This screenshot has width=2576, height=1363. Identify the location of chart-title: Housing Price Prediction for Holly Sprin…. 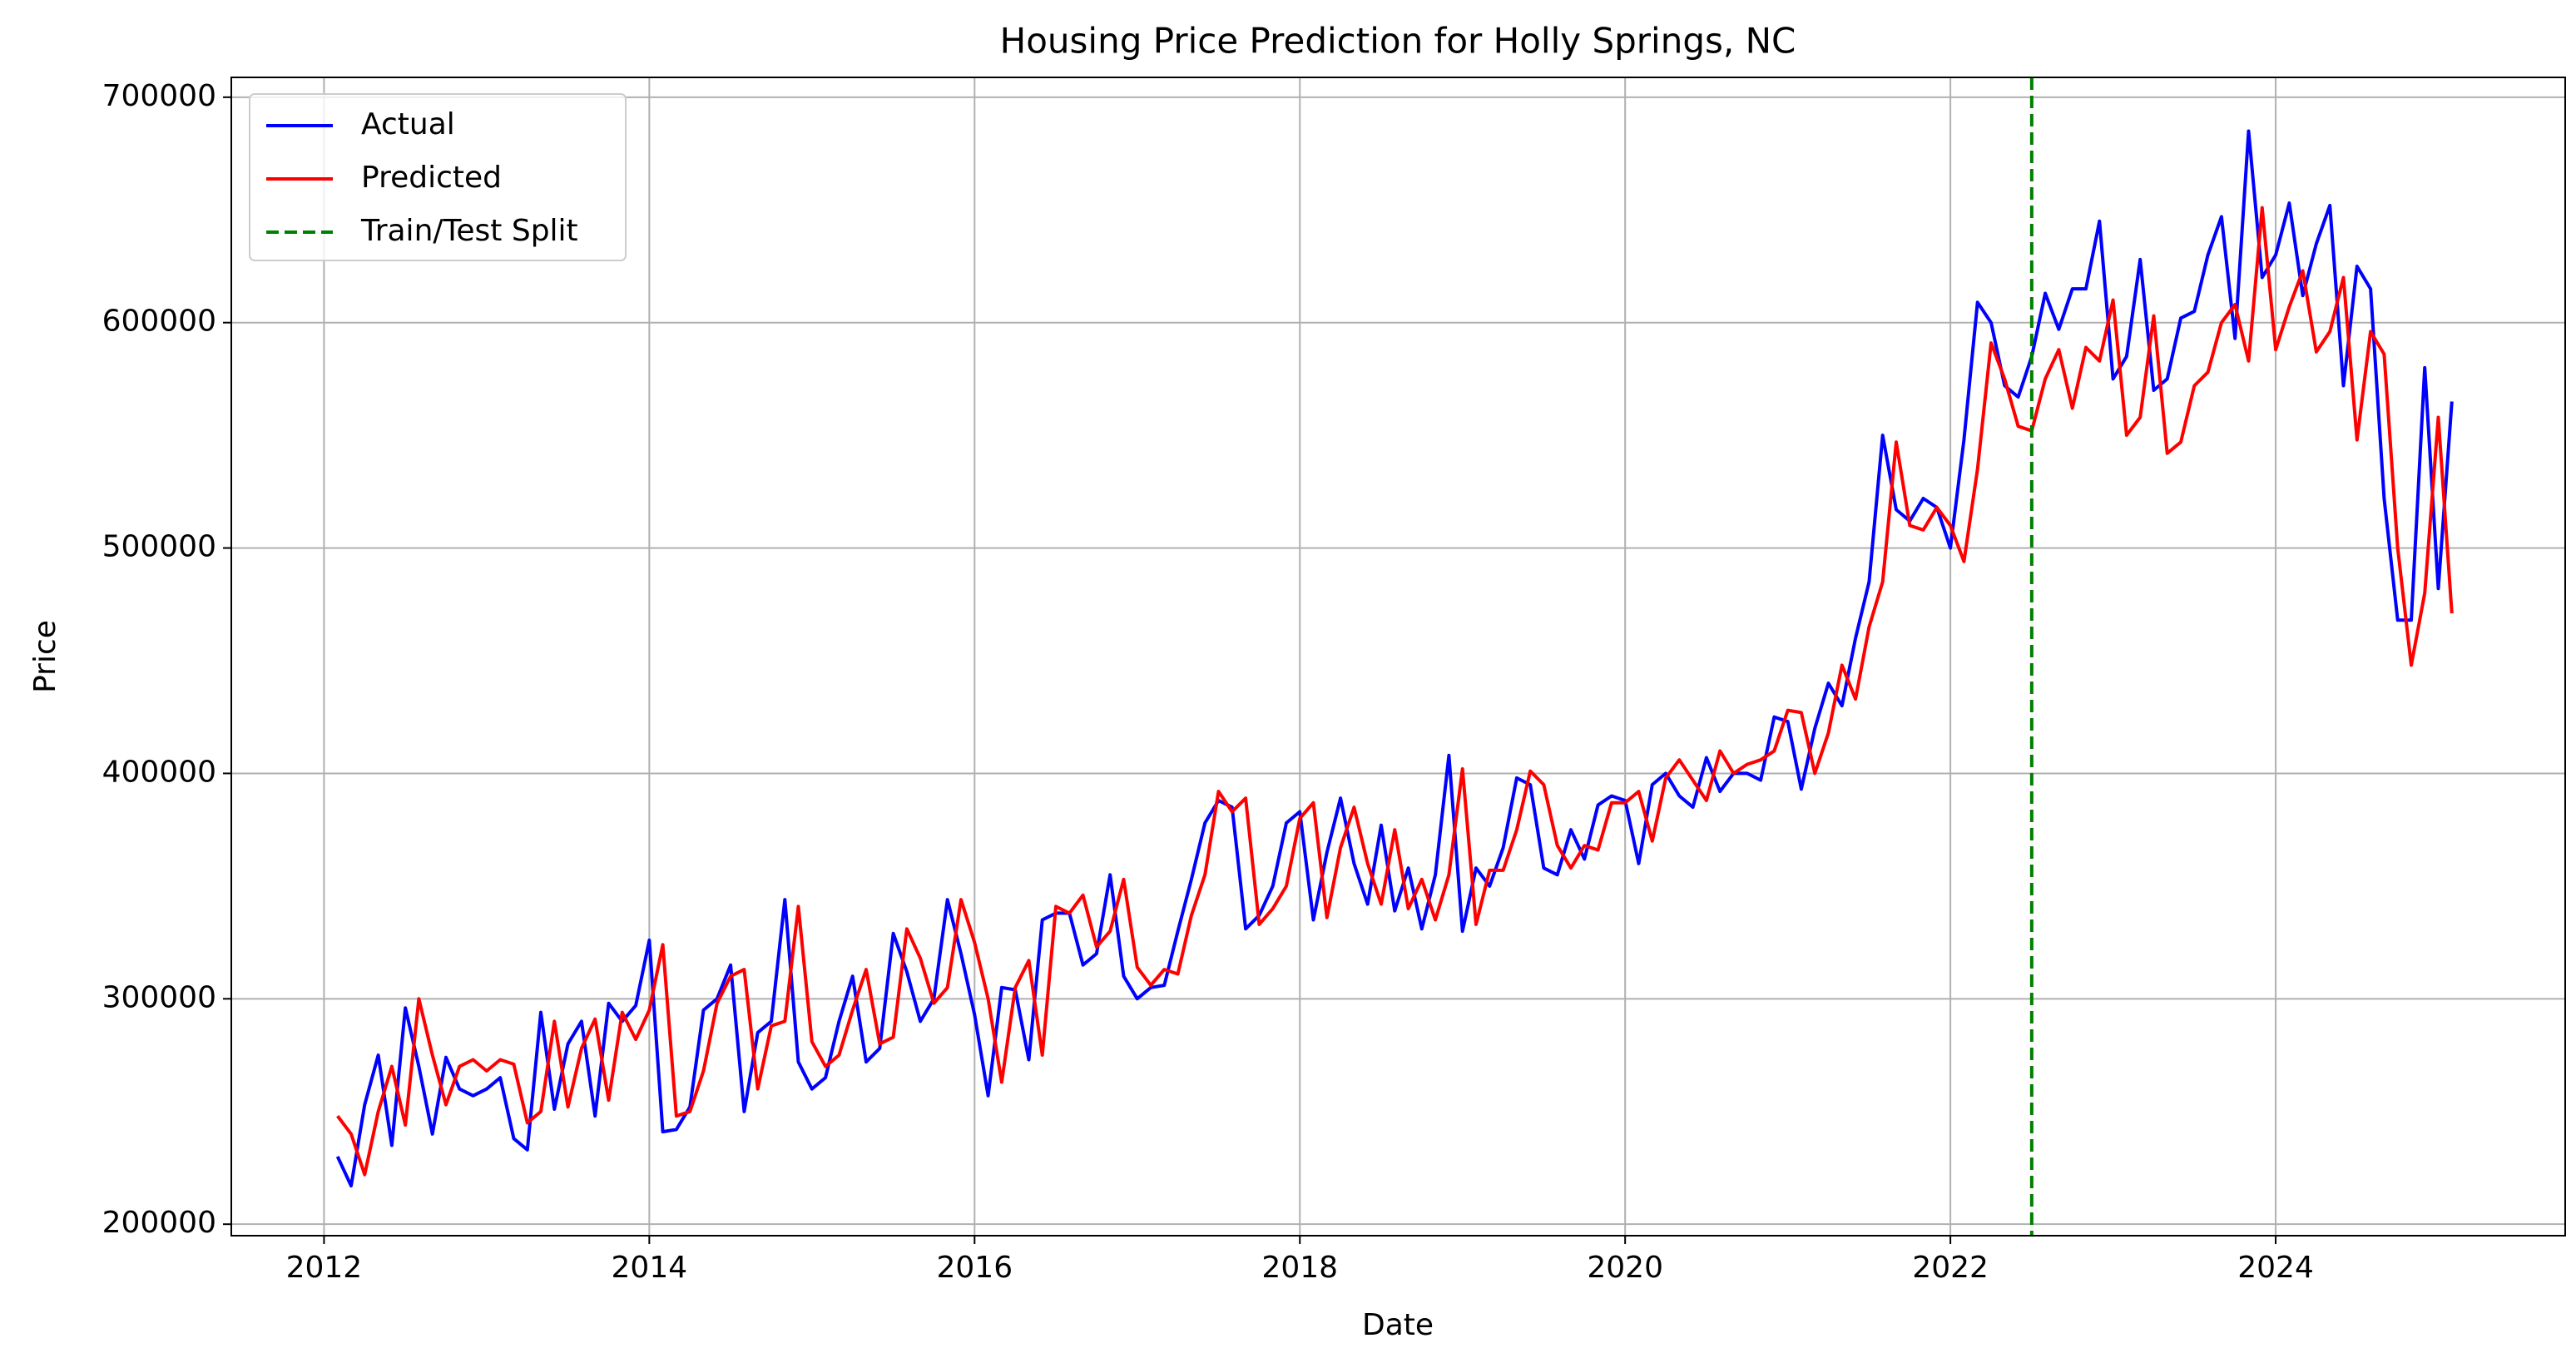
(1398, 41).